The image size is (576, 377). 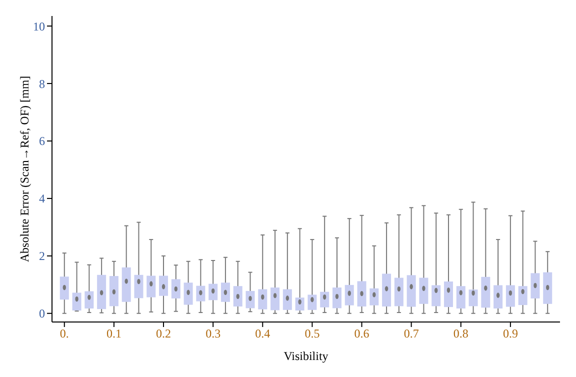 What do you see at coordinates (42, 83) in the screenshot?
I see `y-tick-label: 8` at bounding box center [42, 83].